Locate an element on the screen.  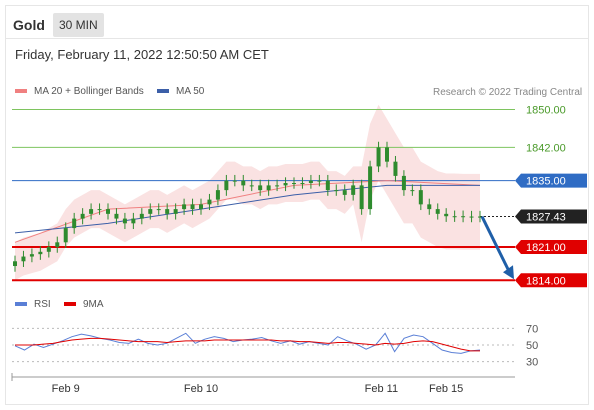
legend-ma20: MA 20 + Bollinger Bands is located at coordinates (79, 91).